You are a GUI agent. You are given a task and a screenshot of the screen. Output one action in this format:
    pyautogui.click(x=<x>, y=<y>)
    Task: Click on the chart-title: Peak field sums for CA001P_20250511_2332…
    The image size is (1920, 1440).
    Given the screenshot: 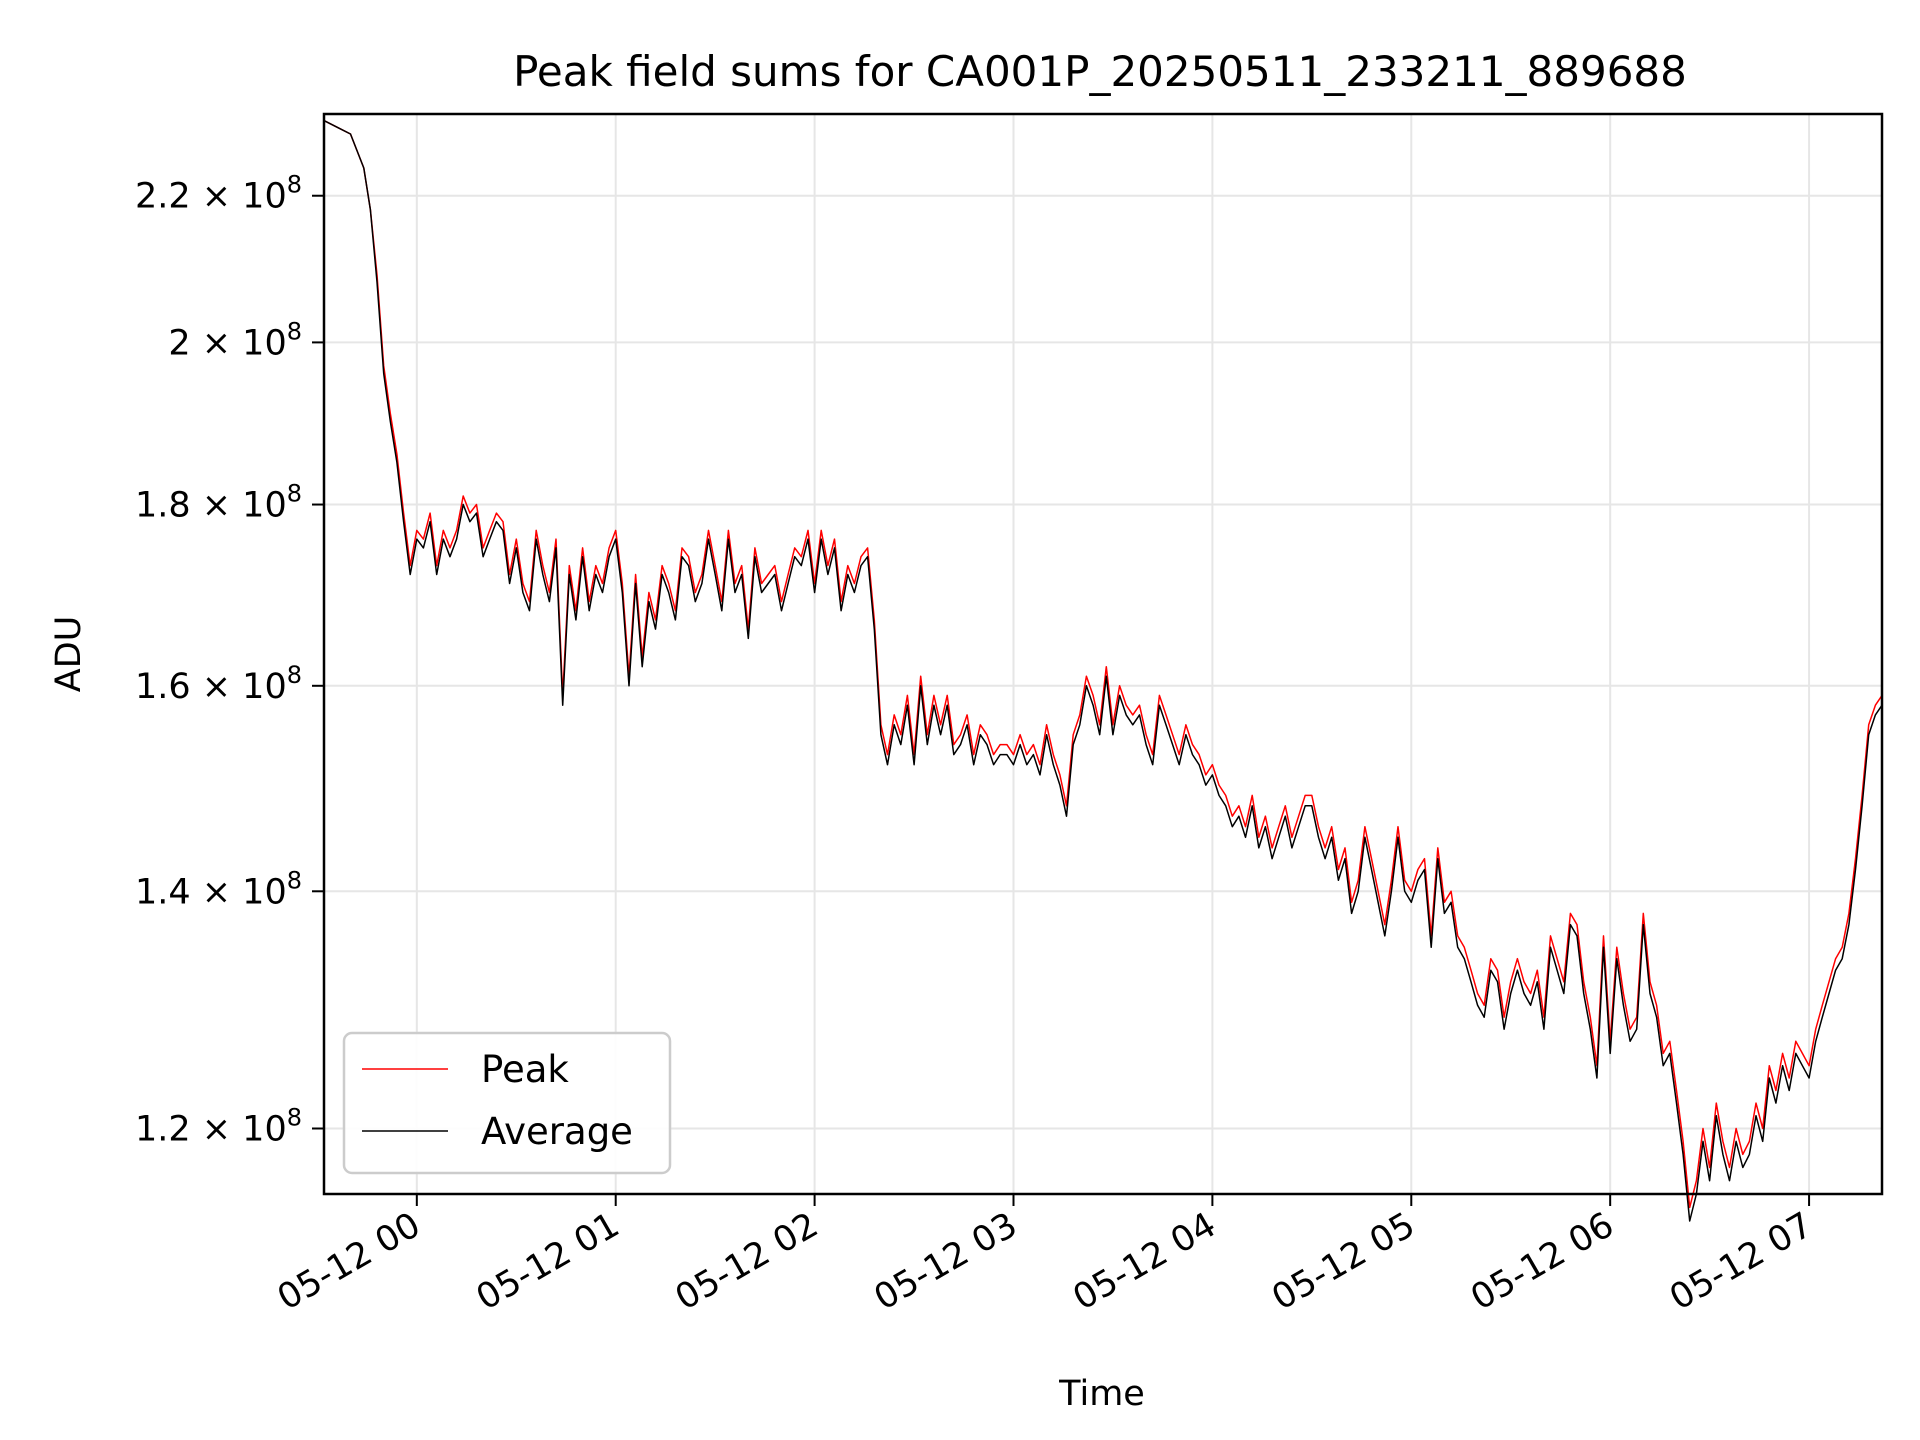 What is the action you would take?
    pyautogui.click(x=1100, y=71)
    